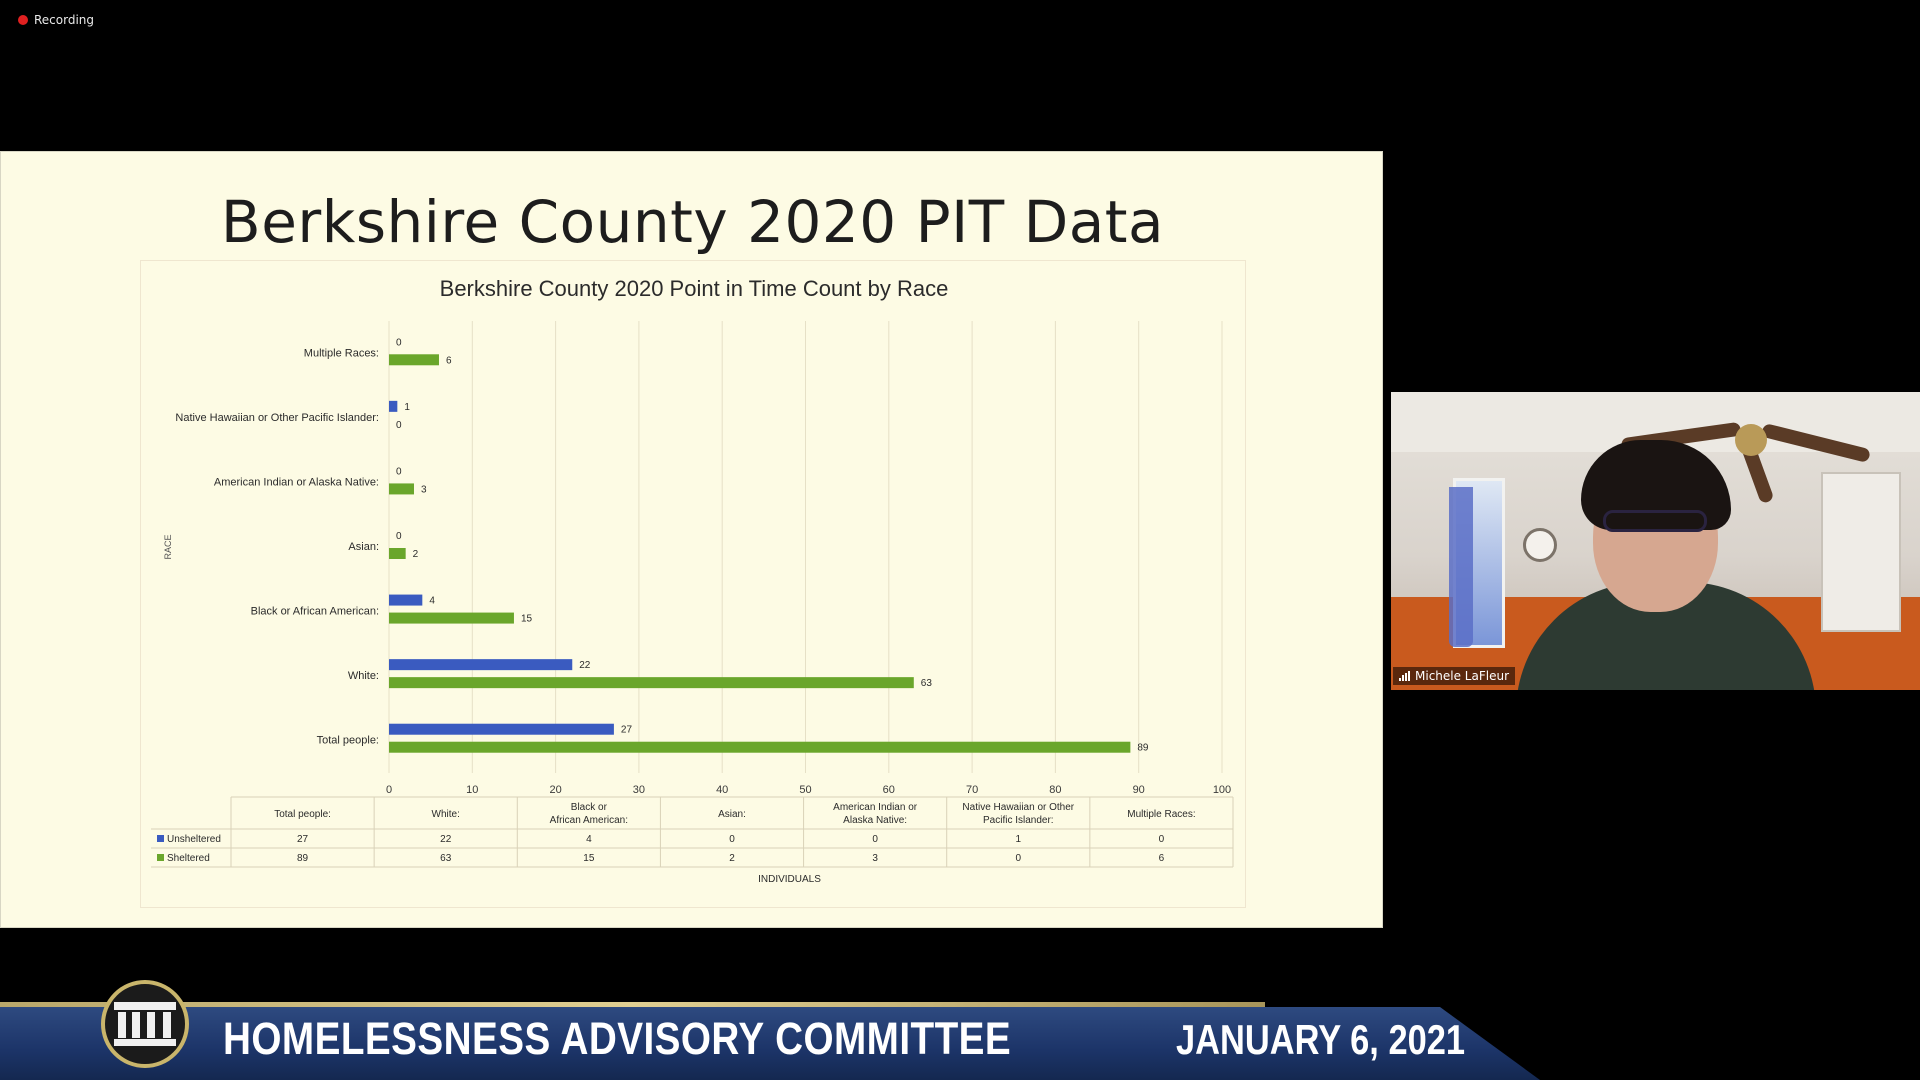  I want to click on x-tick-label: 100, so click(1222, 790).